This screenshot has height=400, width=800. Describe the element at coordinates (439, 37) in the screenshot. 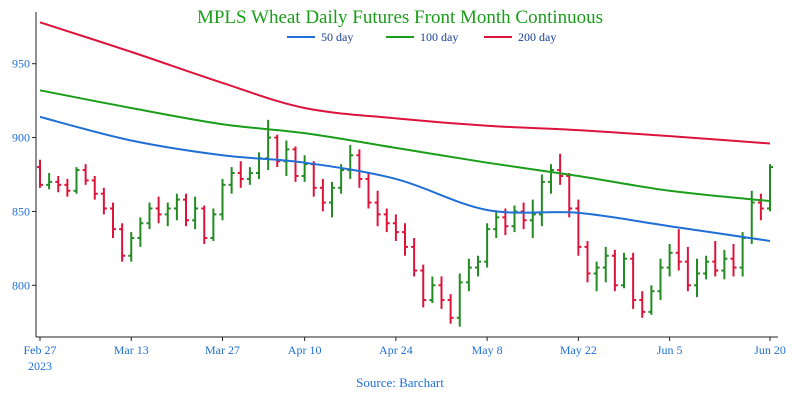

I see `legend-label: 100 day` at that location.